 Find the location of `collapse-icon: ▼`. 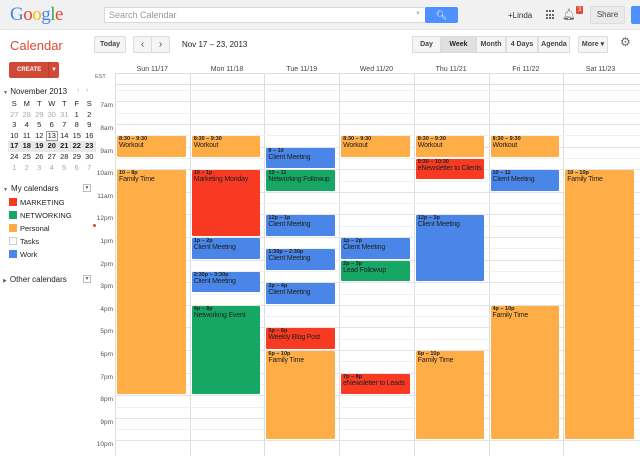

collapse-icon: ▼ is located at coordinates (5, 93).